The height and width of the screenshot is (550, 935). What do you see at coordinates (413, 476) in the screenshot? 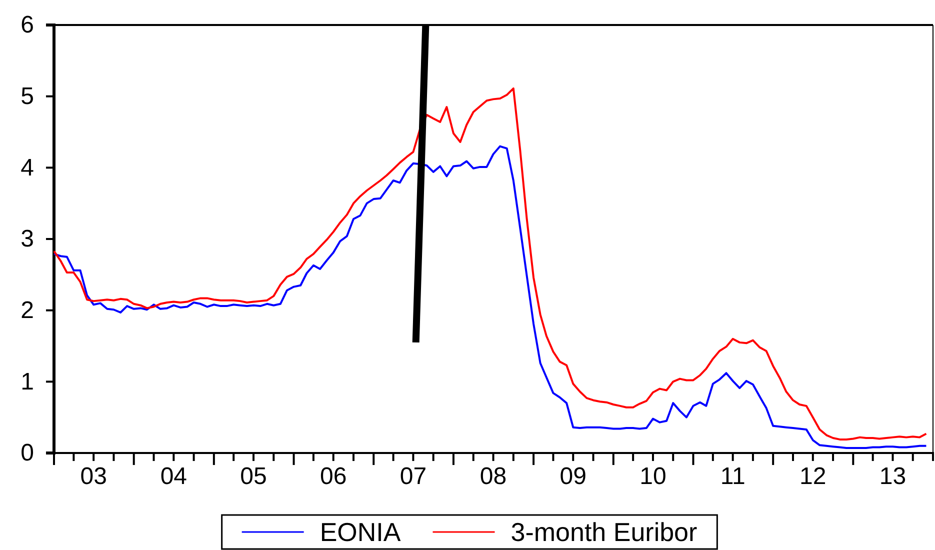
I see `x-tick-label: 07` at bounding box center [413, 476].